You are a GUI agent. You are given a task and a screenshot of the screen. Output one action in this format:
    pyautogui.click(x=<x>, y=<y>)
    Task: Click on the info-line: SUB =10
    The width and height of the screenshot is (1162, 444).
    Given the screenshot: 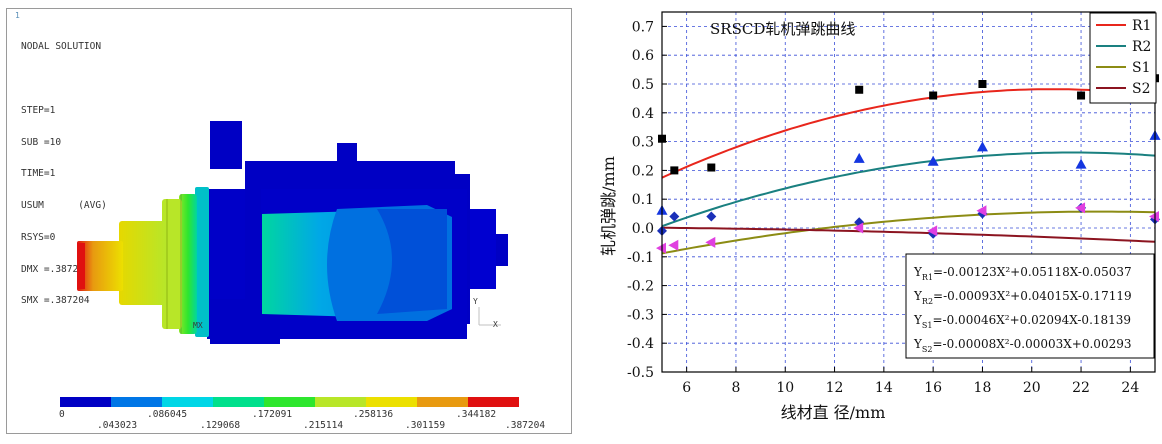 What is the action you would take?
    pyautogui.click(x=41, y=142)
    